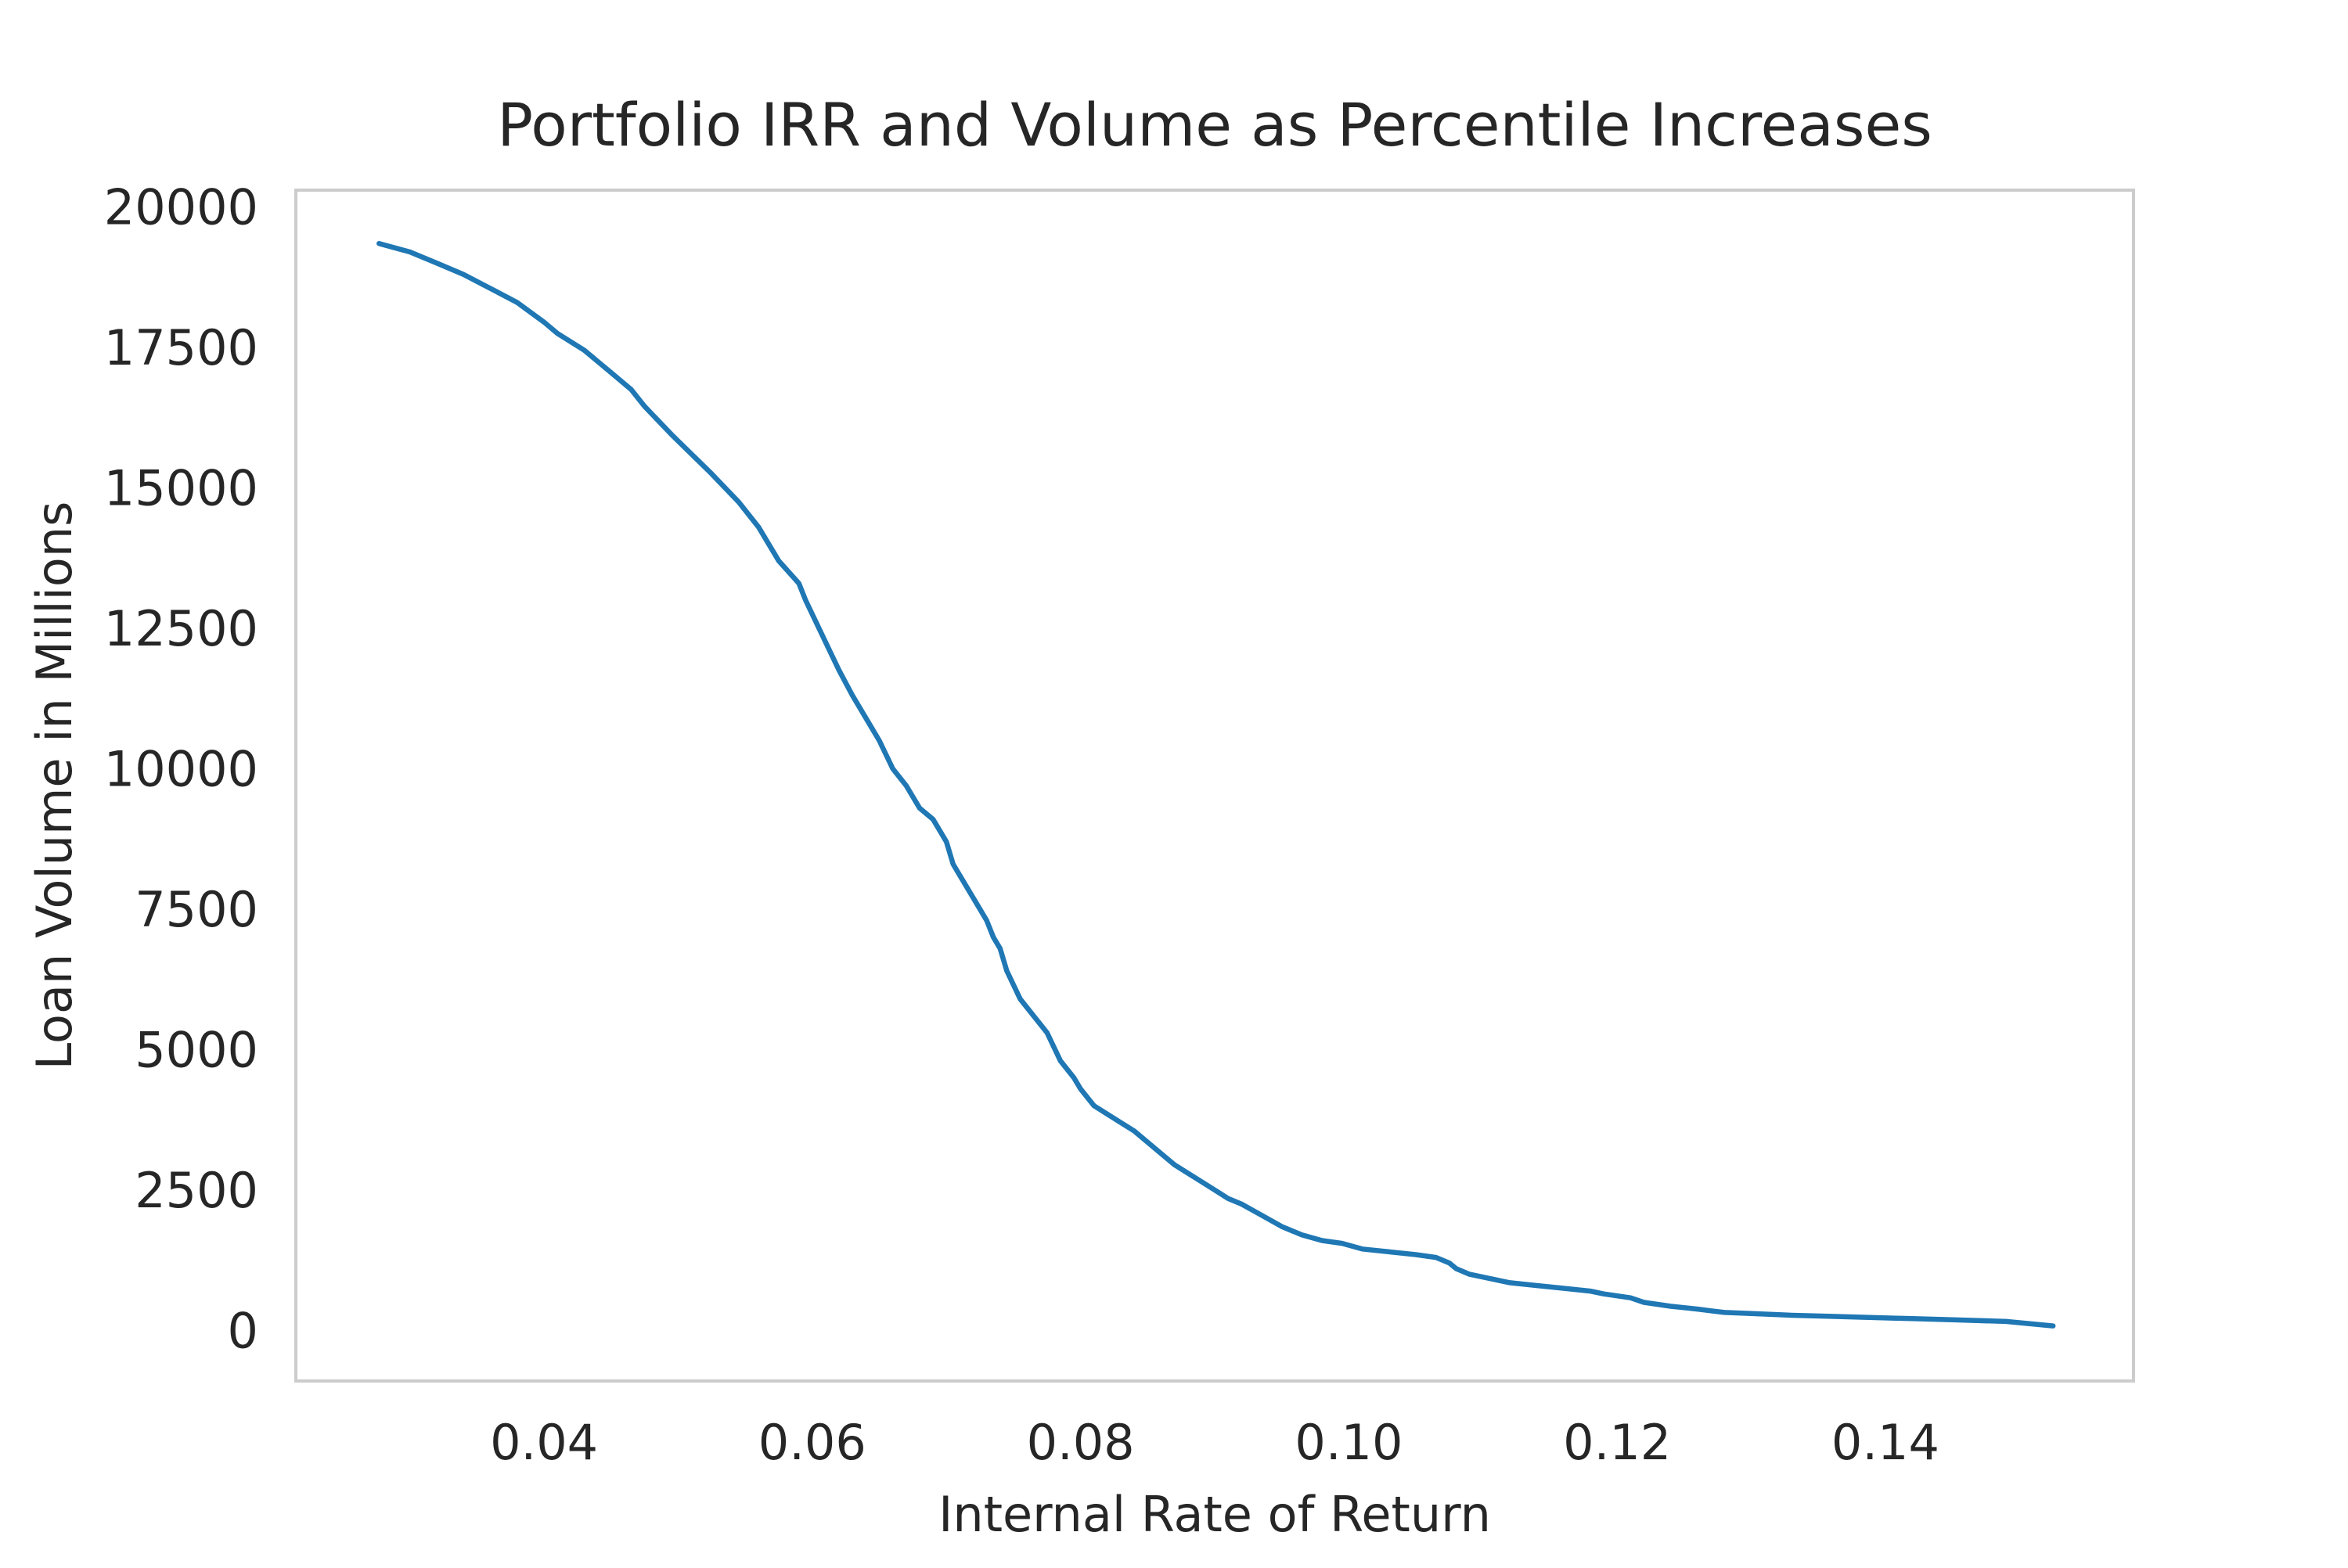 Image resolution: width=2348 pixels, height=1568 pixels. I want to click on y-tick-label: 0, so click(243, 1330).